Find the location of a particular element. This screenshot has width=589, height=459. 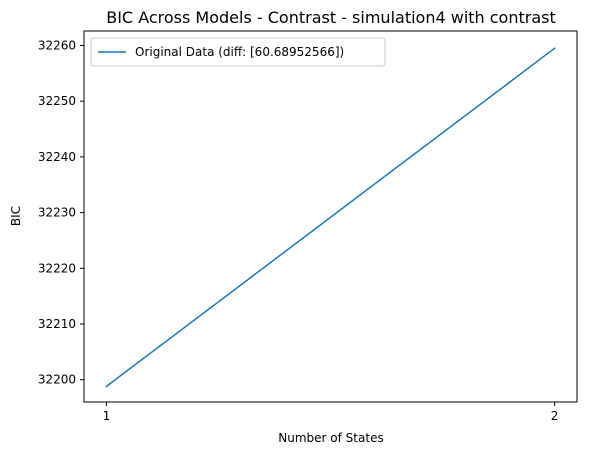

y-tick-label: 32210 is located at coordinates (57, 324).